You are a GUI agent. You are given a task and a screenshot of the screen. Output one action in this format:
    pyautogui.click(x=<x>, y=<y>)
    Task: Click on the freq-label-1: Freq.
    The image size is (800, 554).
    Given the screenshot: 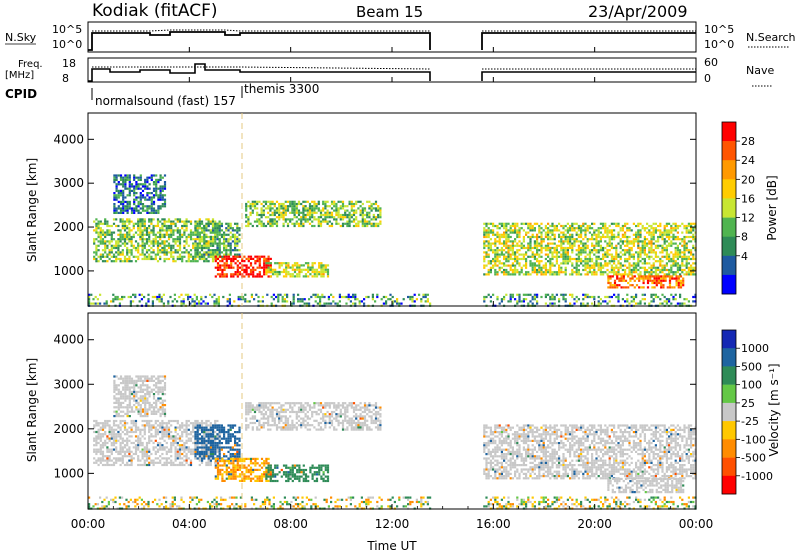 What is the action you would take?
    pyautogui.click(x=30, y=64)
    